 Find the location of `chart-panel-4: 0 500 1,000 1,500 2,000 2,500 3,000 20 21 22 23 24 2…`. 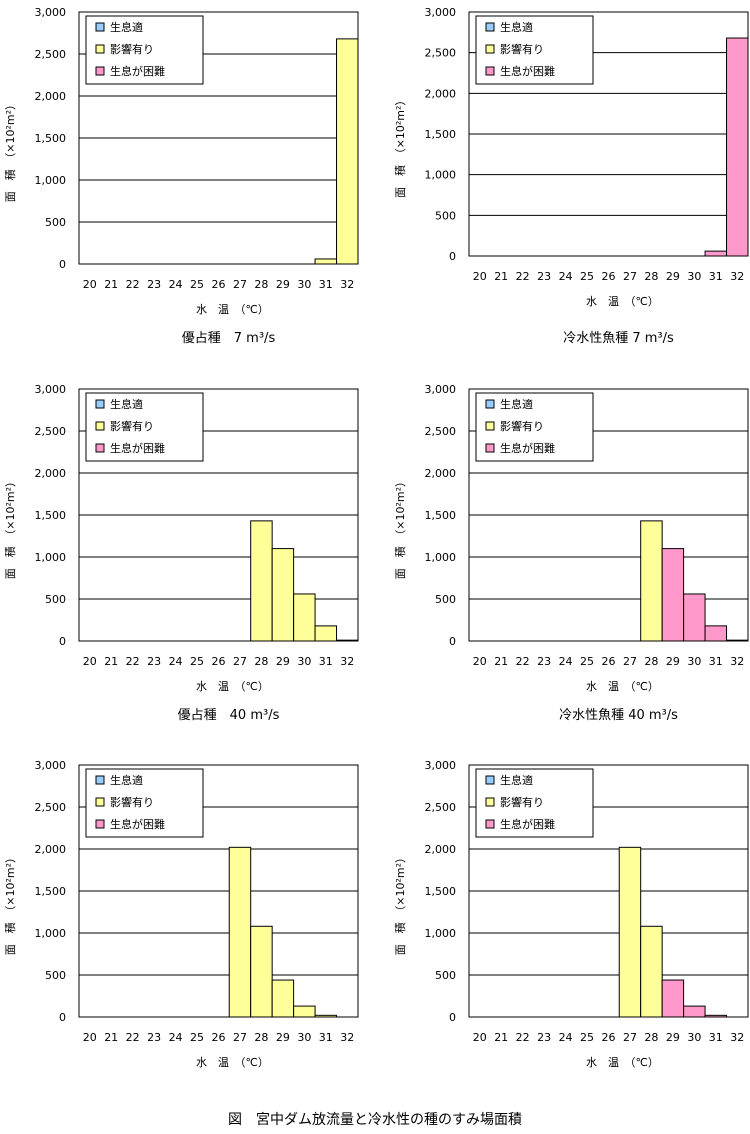

chart-panel-4: 0 500 1,000 1,500 2,000 2,500 3,000 20 21 22 23 24 2… is located at coordinates (571, 553).